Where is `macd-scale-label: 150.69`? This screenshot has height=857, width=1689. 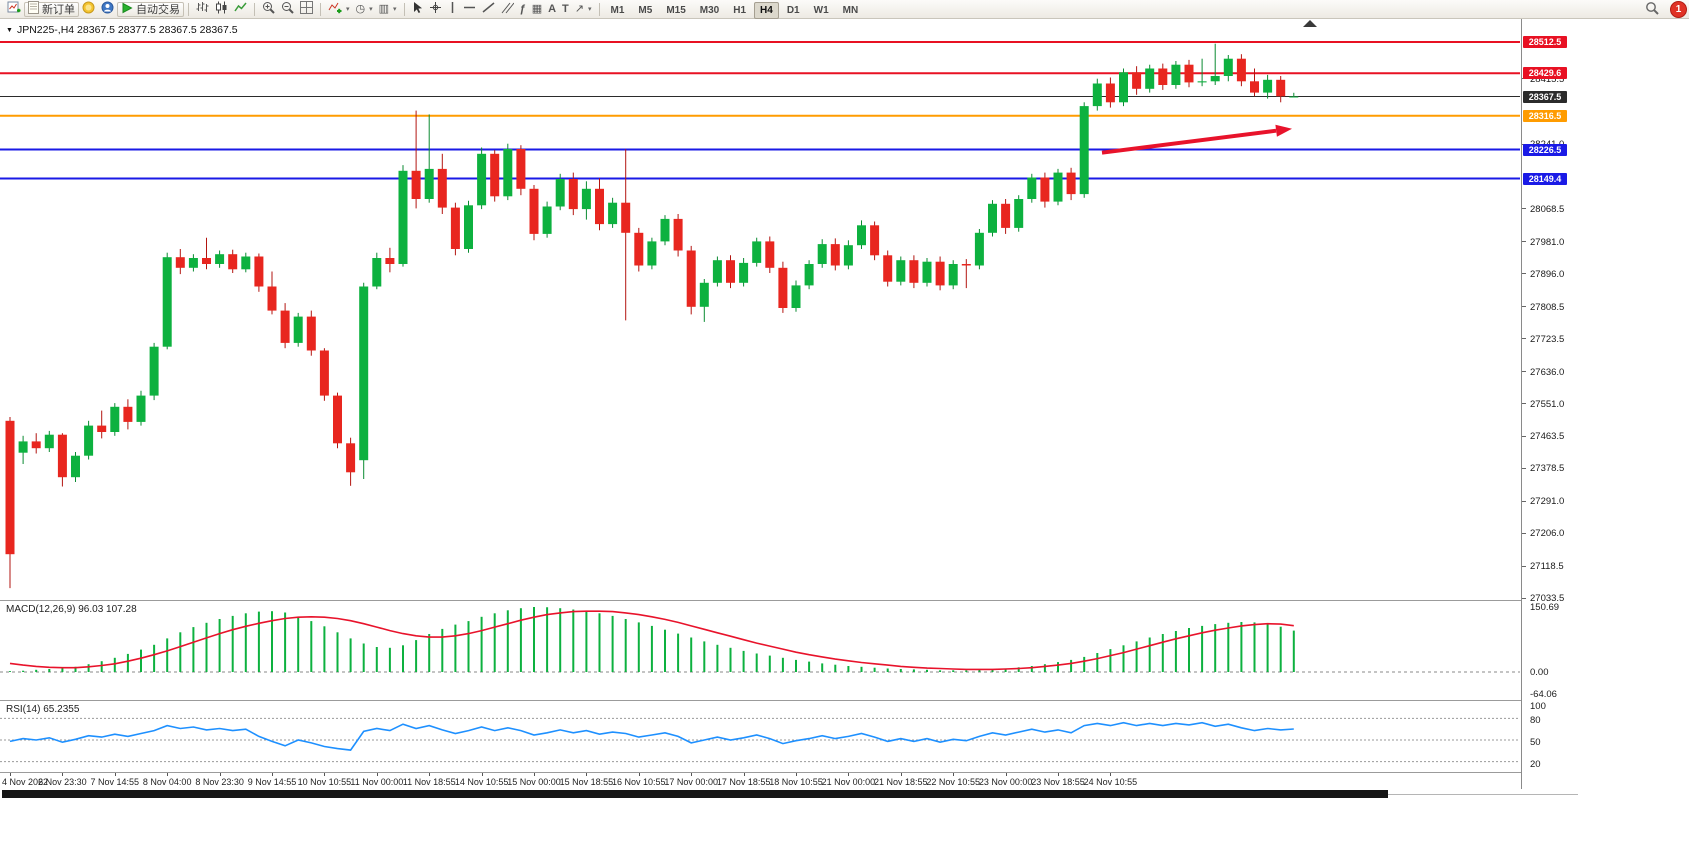 macd-scale-label: 150.69 is located at coordinates (1545, 607).